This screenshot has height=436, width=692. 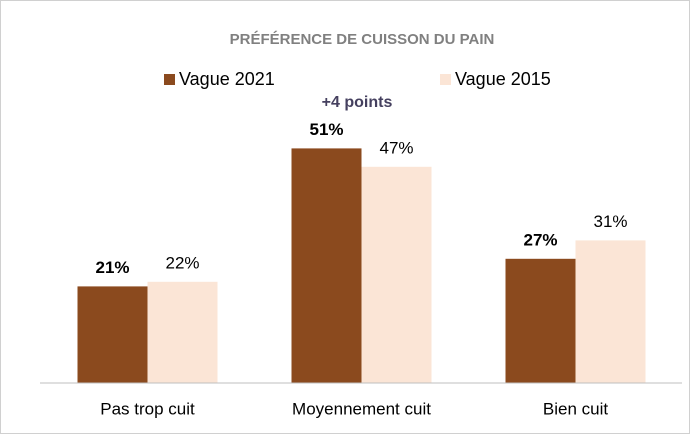 What do you see at coordinates (227, 79) in the screenshot?
I see `legend-label: Vague 2021` at bounding box center [227, 79].